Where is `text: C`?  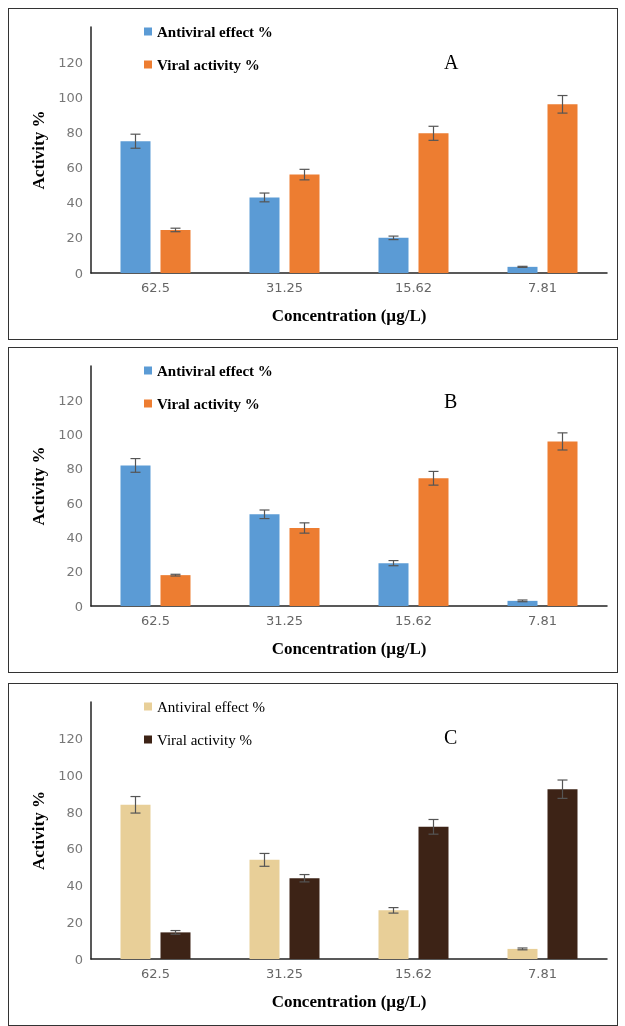
text: C is located at coordinates (451, 737).